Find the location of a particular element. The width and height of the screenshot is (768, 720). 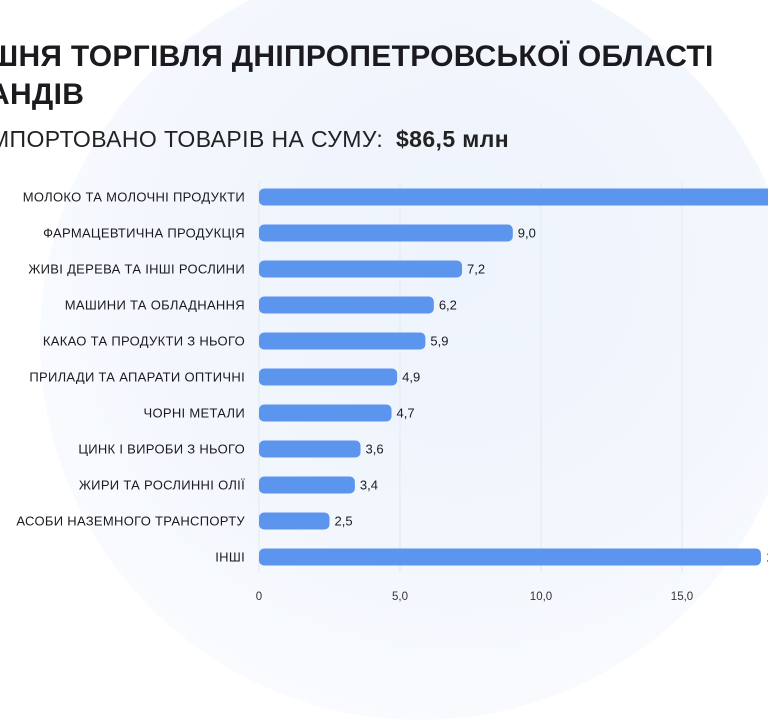

value-label: 18 is located at coordinates (767, 557).